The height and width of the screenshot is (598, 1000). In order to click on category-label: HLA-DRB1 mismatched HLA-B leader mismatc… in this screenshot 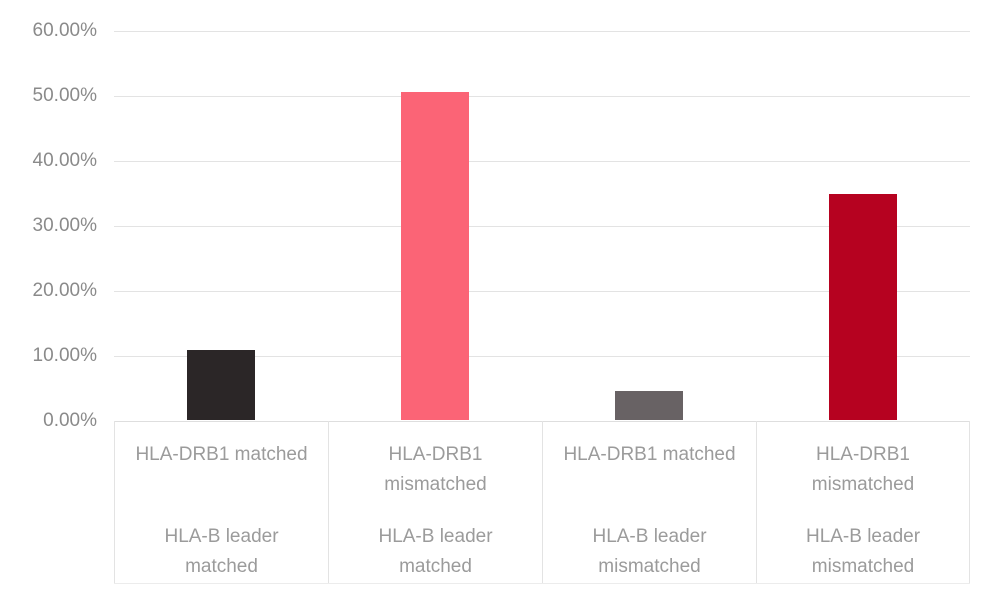, I will do `click(863, 502)`.